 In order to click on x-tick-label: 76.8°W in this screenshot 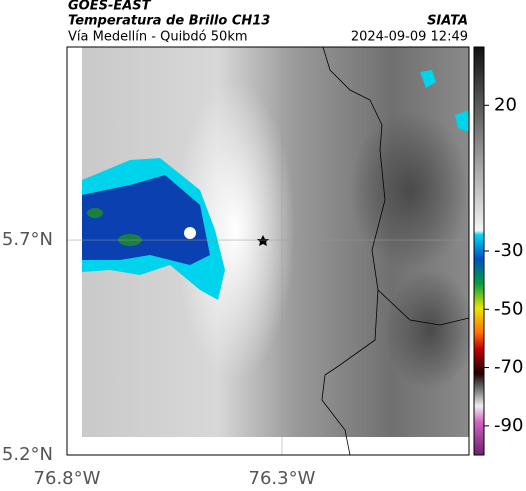, I will do `click(67, 478)`.